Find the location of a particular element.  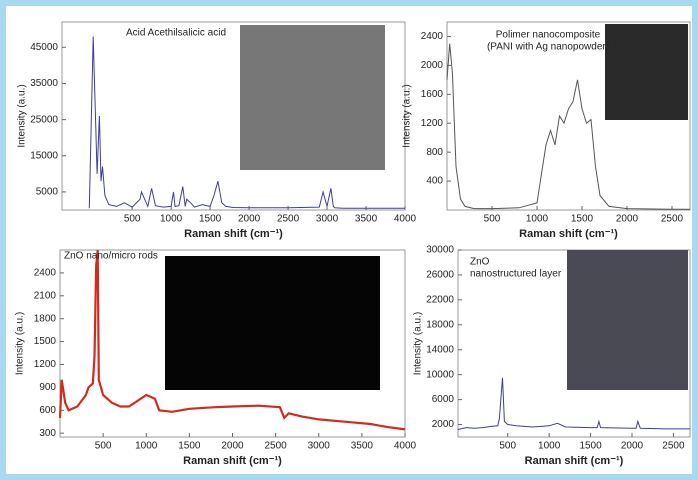

y-tick-label: 25000 is located at coordinates (44, 119).